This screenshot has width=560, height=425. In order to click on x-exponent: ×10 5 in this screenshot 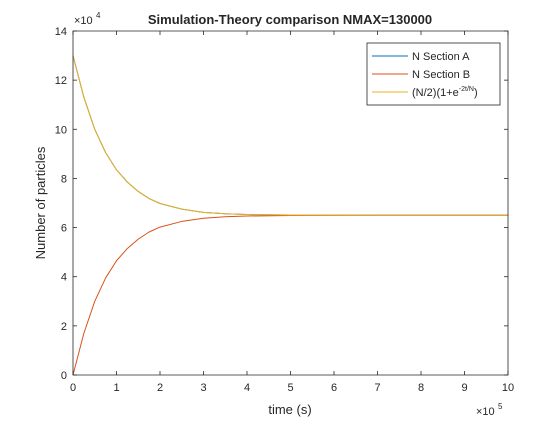, I will do `click(489, 410)`.